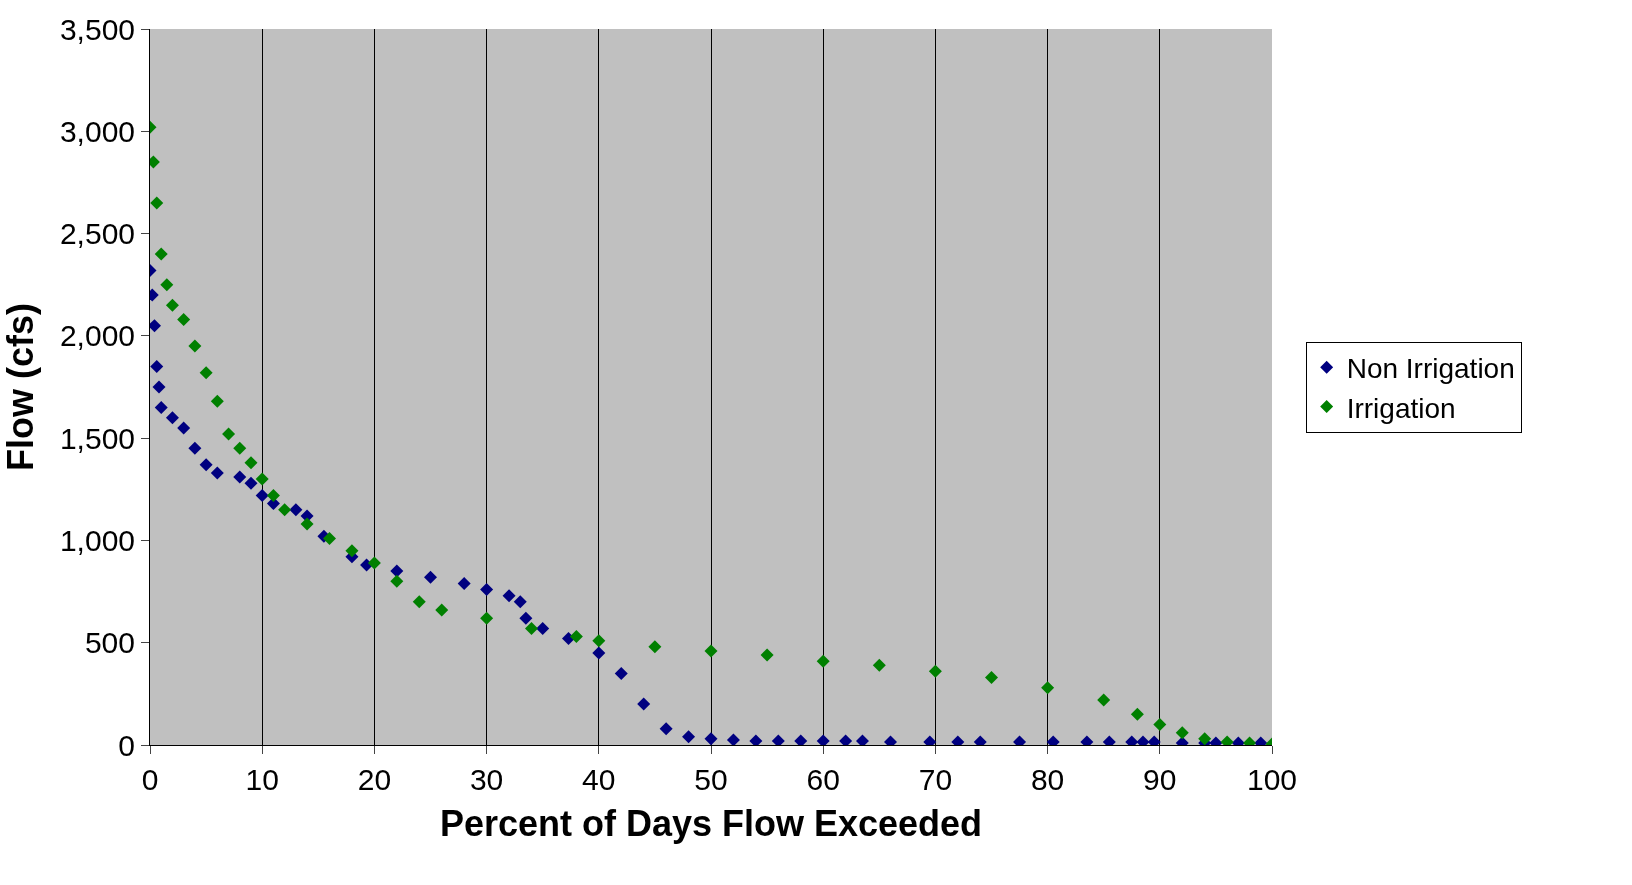  What do you see at coordinates (97, 234) in the screenshot?
I see `y-tick-label: 2,500` at bounding box center [97, 234].